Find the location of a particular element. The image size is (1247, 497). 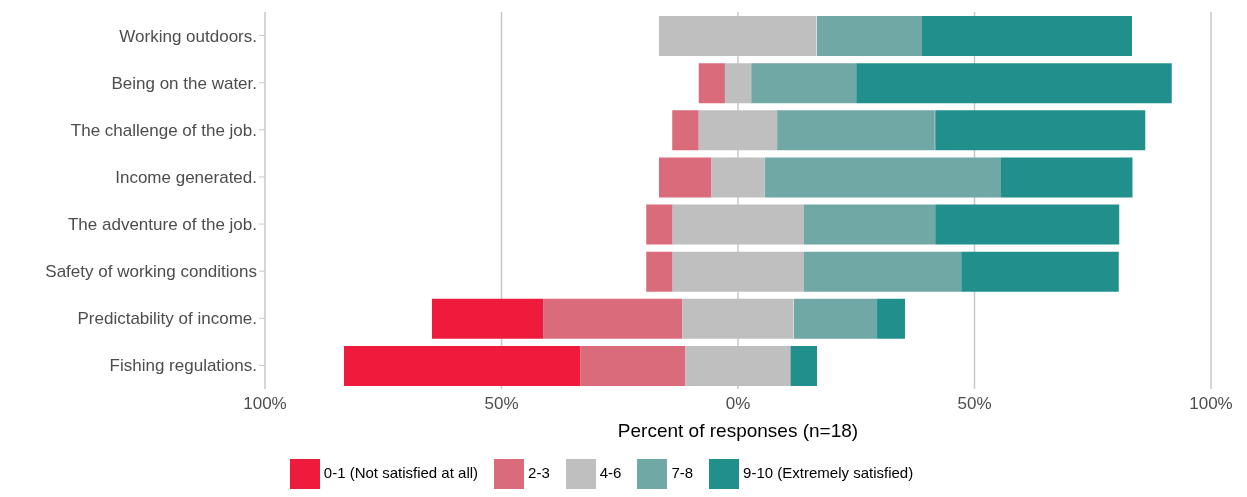

y-tick-label: Safety of working conditions is located at coordinates (151, 272).